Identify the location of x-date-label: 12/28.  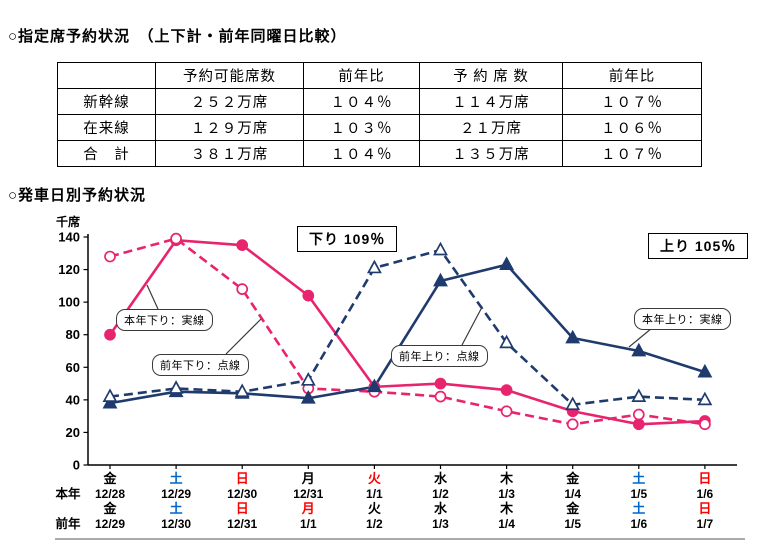
(110, 494).